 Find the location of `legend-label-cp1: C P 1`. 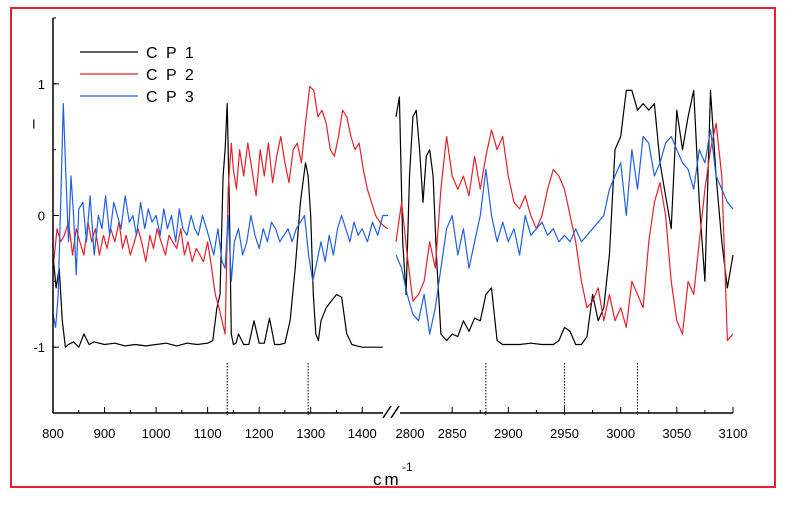

legend-label-cp1: C P 1 is located at coordinates (171, 53).